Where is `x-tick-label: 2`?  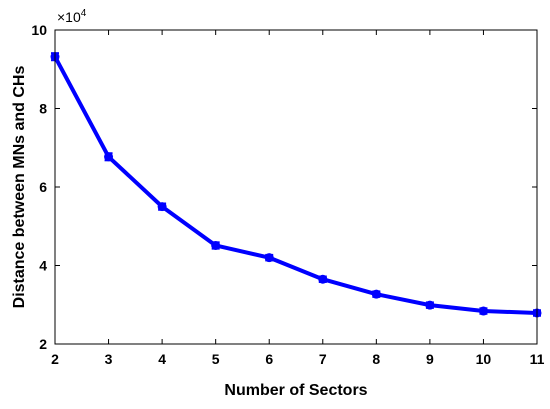 x-tick-label: 2 is located at coordinates (55, 359).